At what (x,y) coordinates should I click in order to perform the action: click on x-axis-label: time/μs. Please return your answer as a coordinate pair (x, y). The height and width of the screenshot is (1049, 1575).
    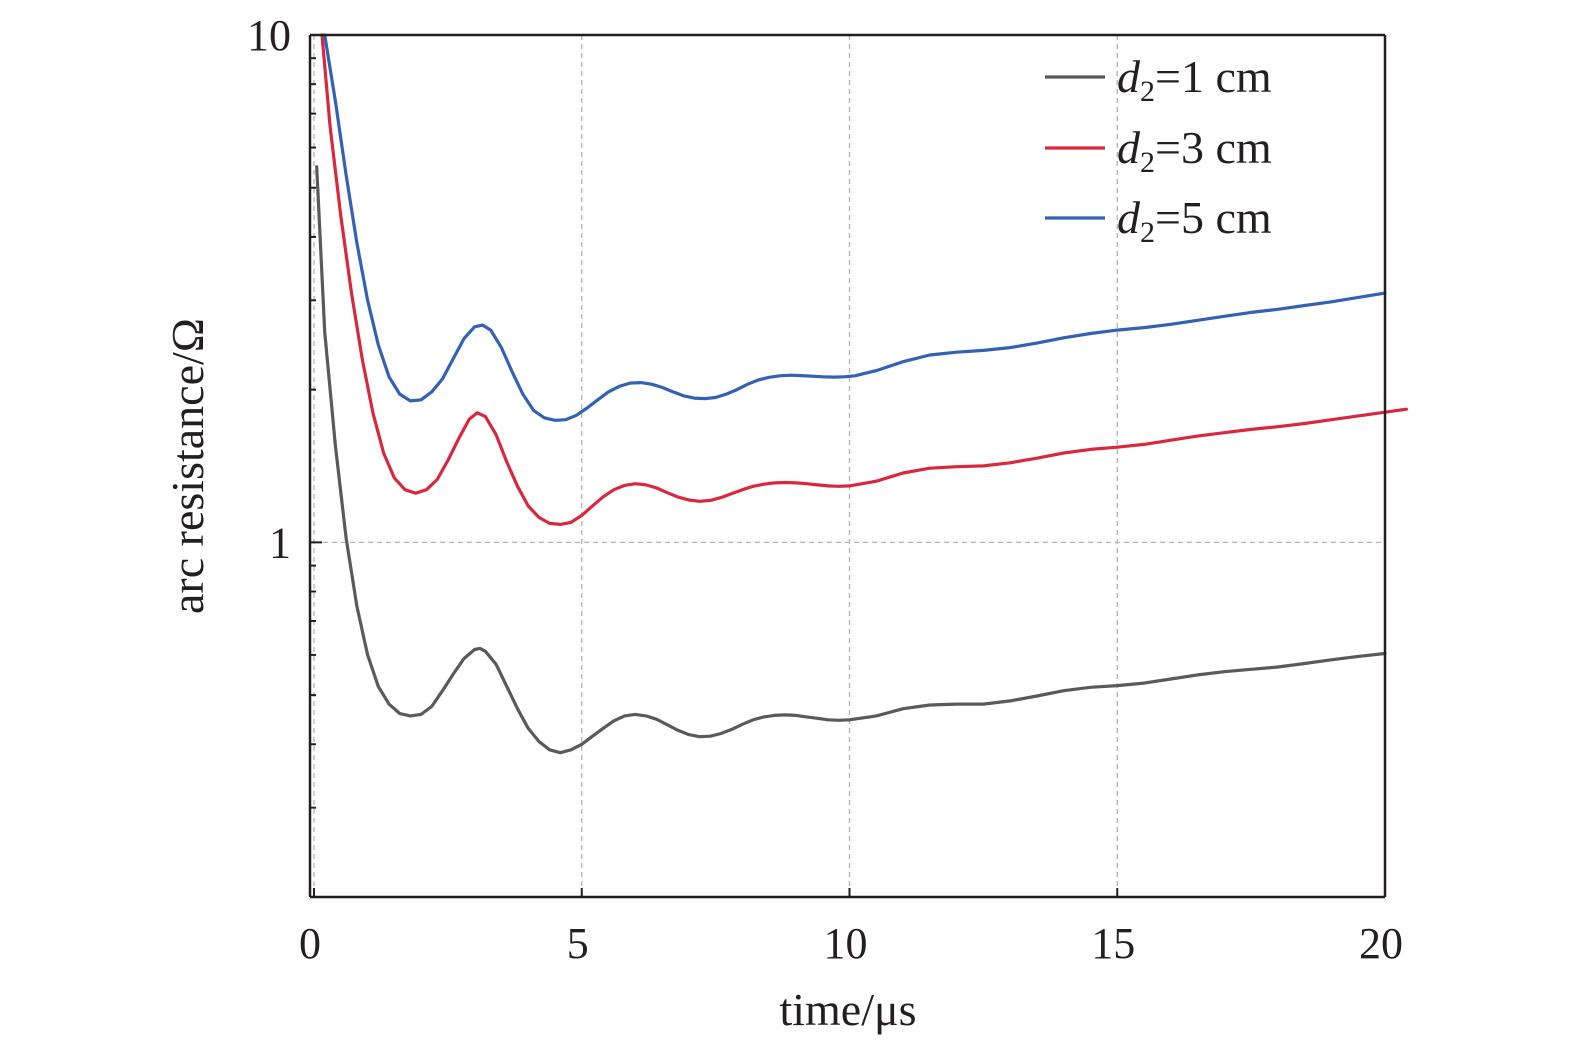
    Looking at the image, I should click on (847, 1009).